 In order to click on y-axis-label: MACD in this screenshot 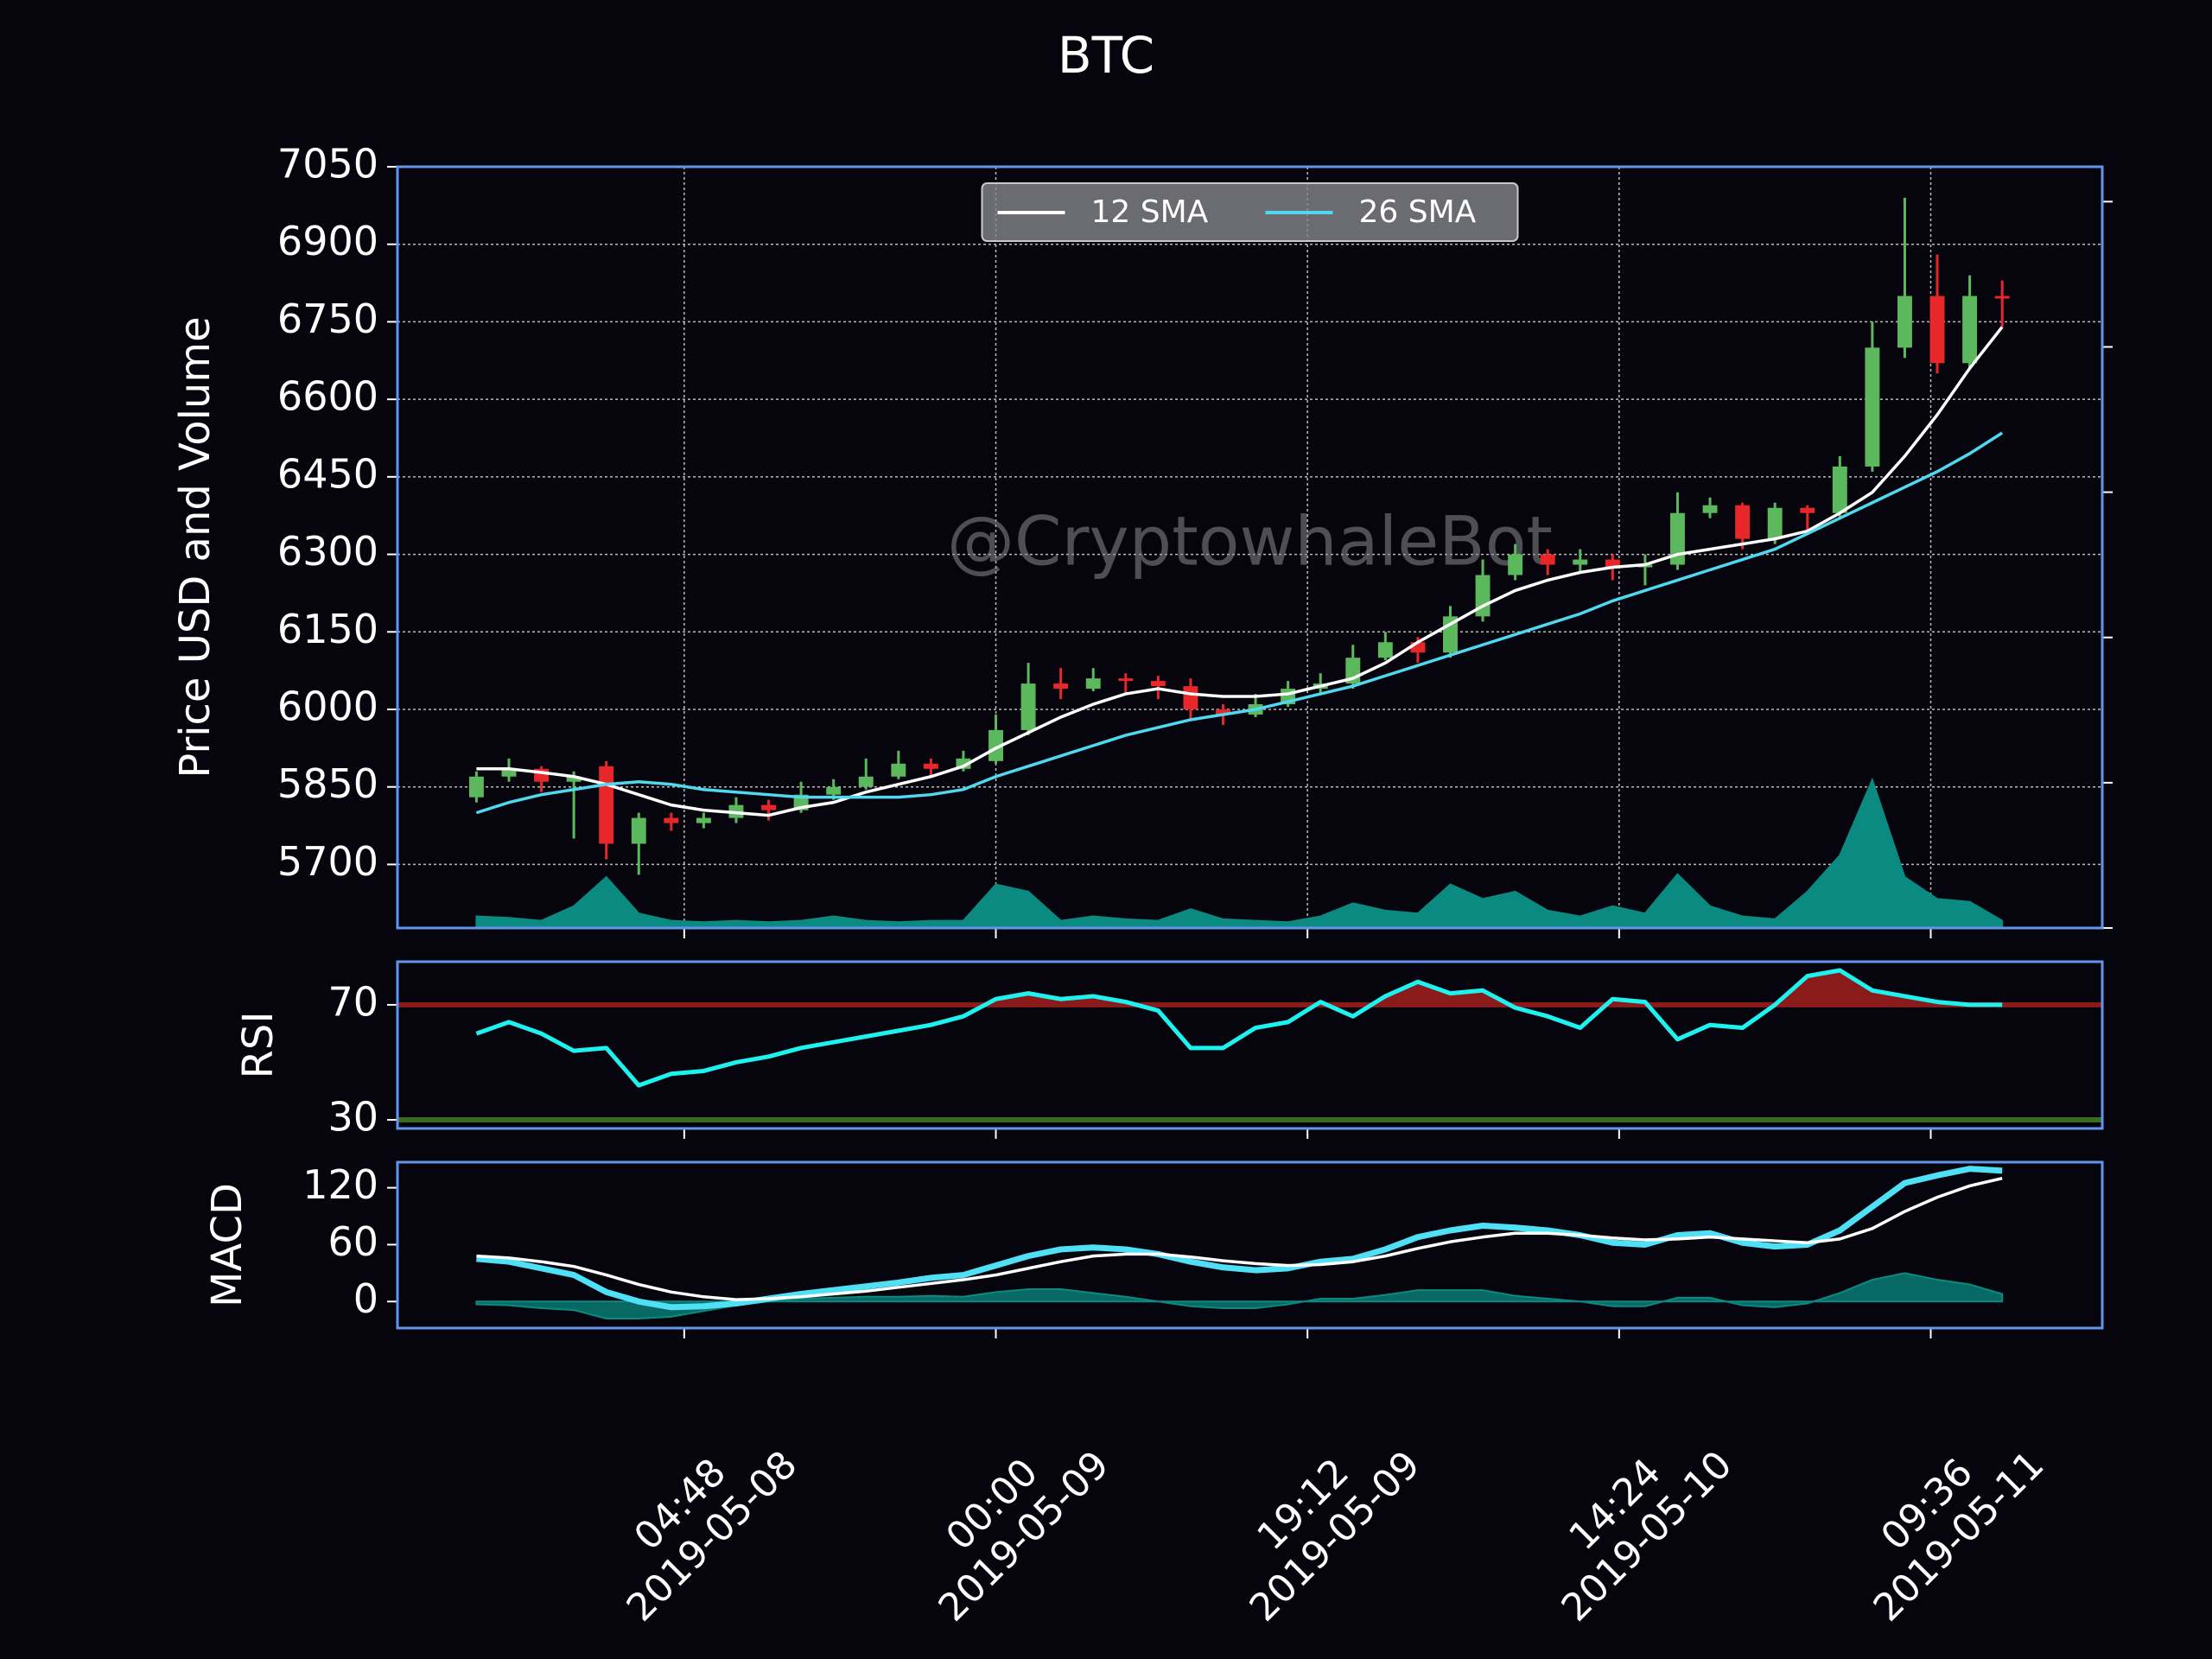, I will do `click(227, 1245)`.